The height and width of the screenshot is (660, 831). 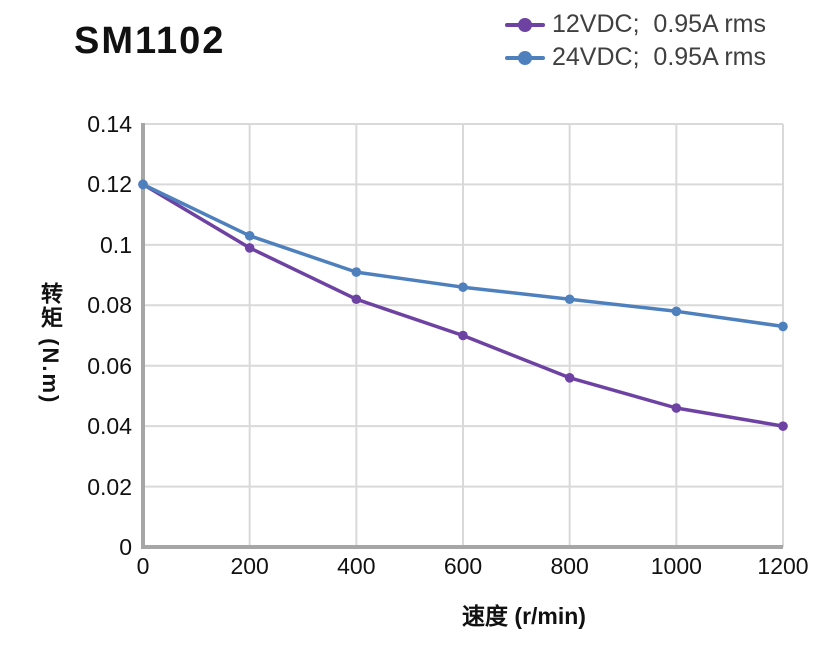 What do you see at coordinates (659, 57) in the screenshot?
I see `legend-label-24vdc: 24VDC; 0.95A rms` at bounding box center [659, 57].